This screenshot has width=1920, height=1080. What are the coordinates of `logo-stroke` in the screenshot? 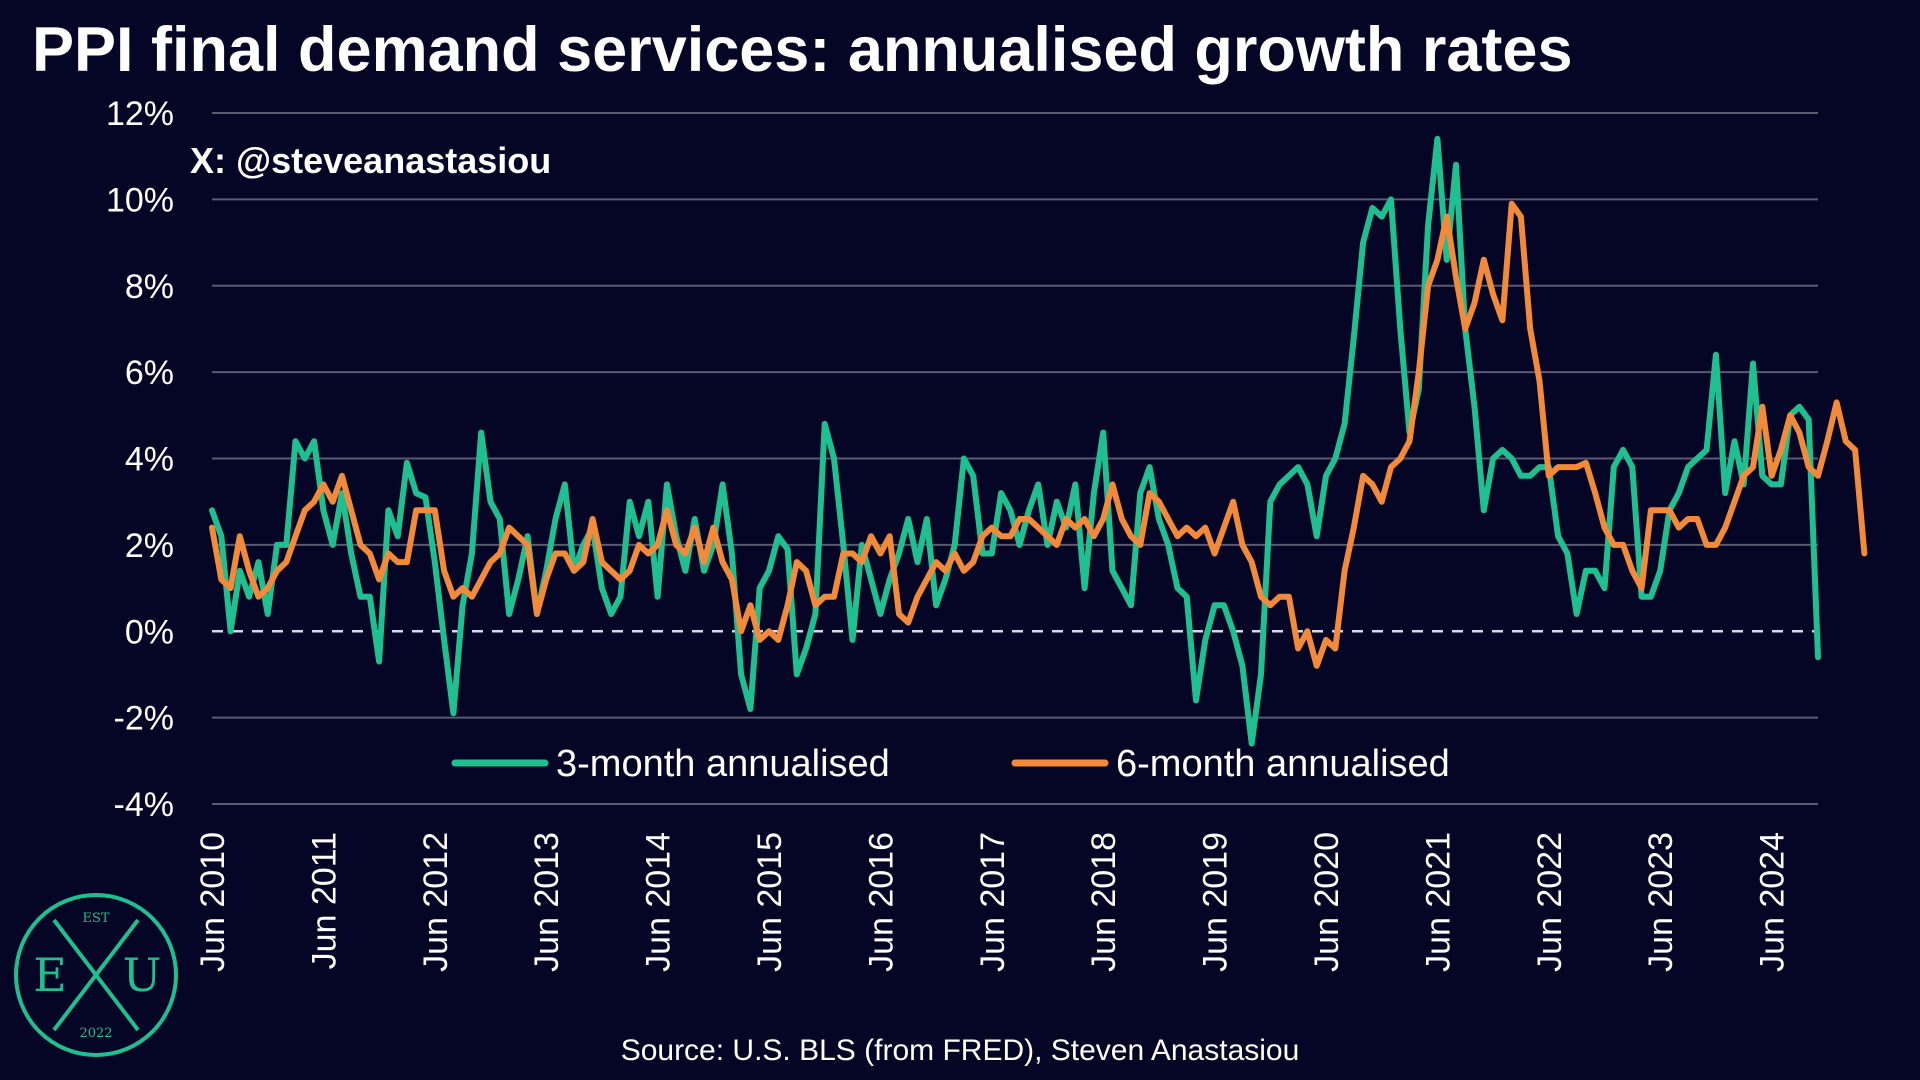 It's located at (96, 975).